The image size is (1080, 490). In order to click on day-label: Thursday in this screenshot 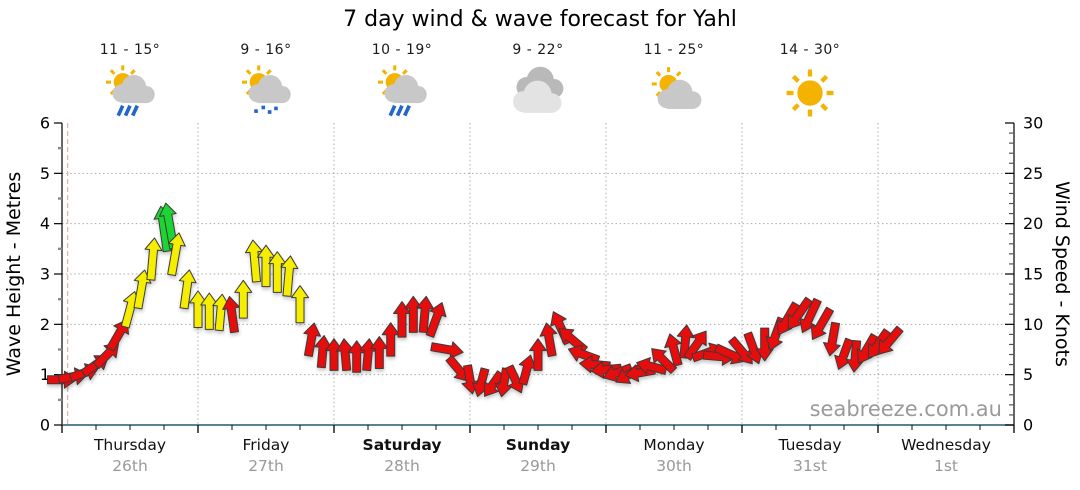, I will do `click(130, 445)`.